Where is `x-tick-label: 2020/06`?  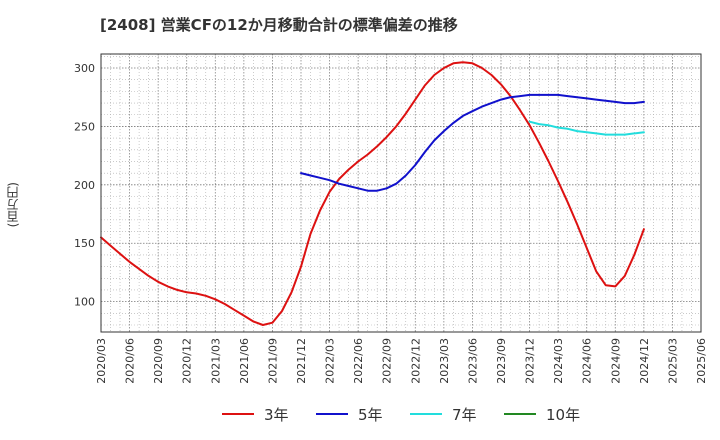 x-tick-label: 2020/06 is located at coordinates (130, 361).